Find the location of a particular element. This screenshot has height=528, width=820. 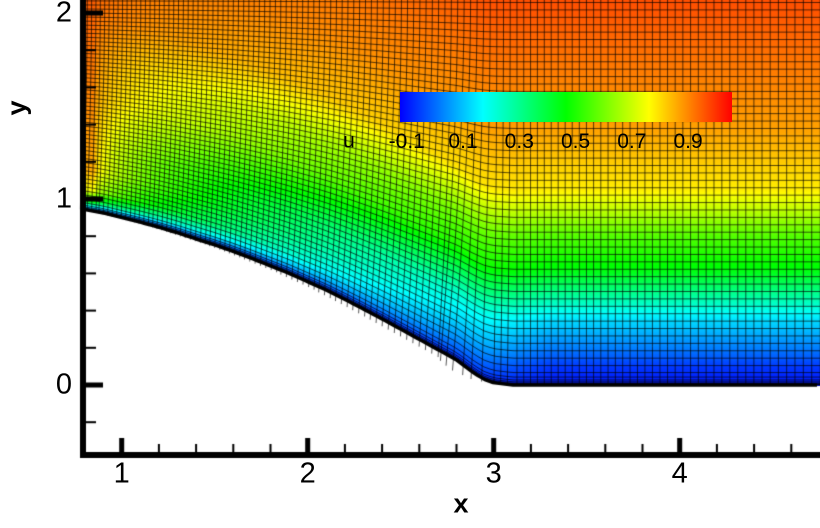

x-tick-label: 3 is located at coordinates (493, 473).